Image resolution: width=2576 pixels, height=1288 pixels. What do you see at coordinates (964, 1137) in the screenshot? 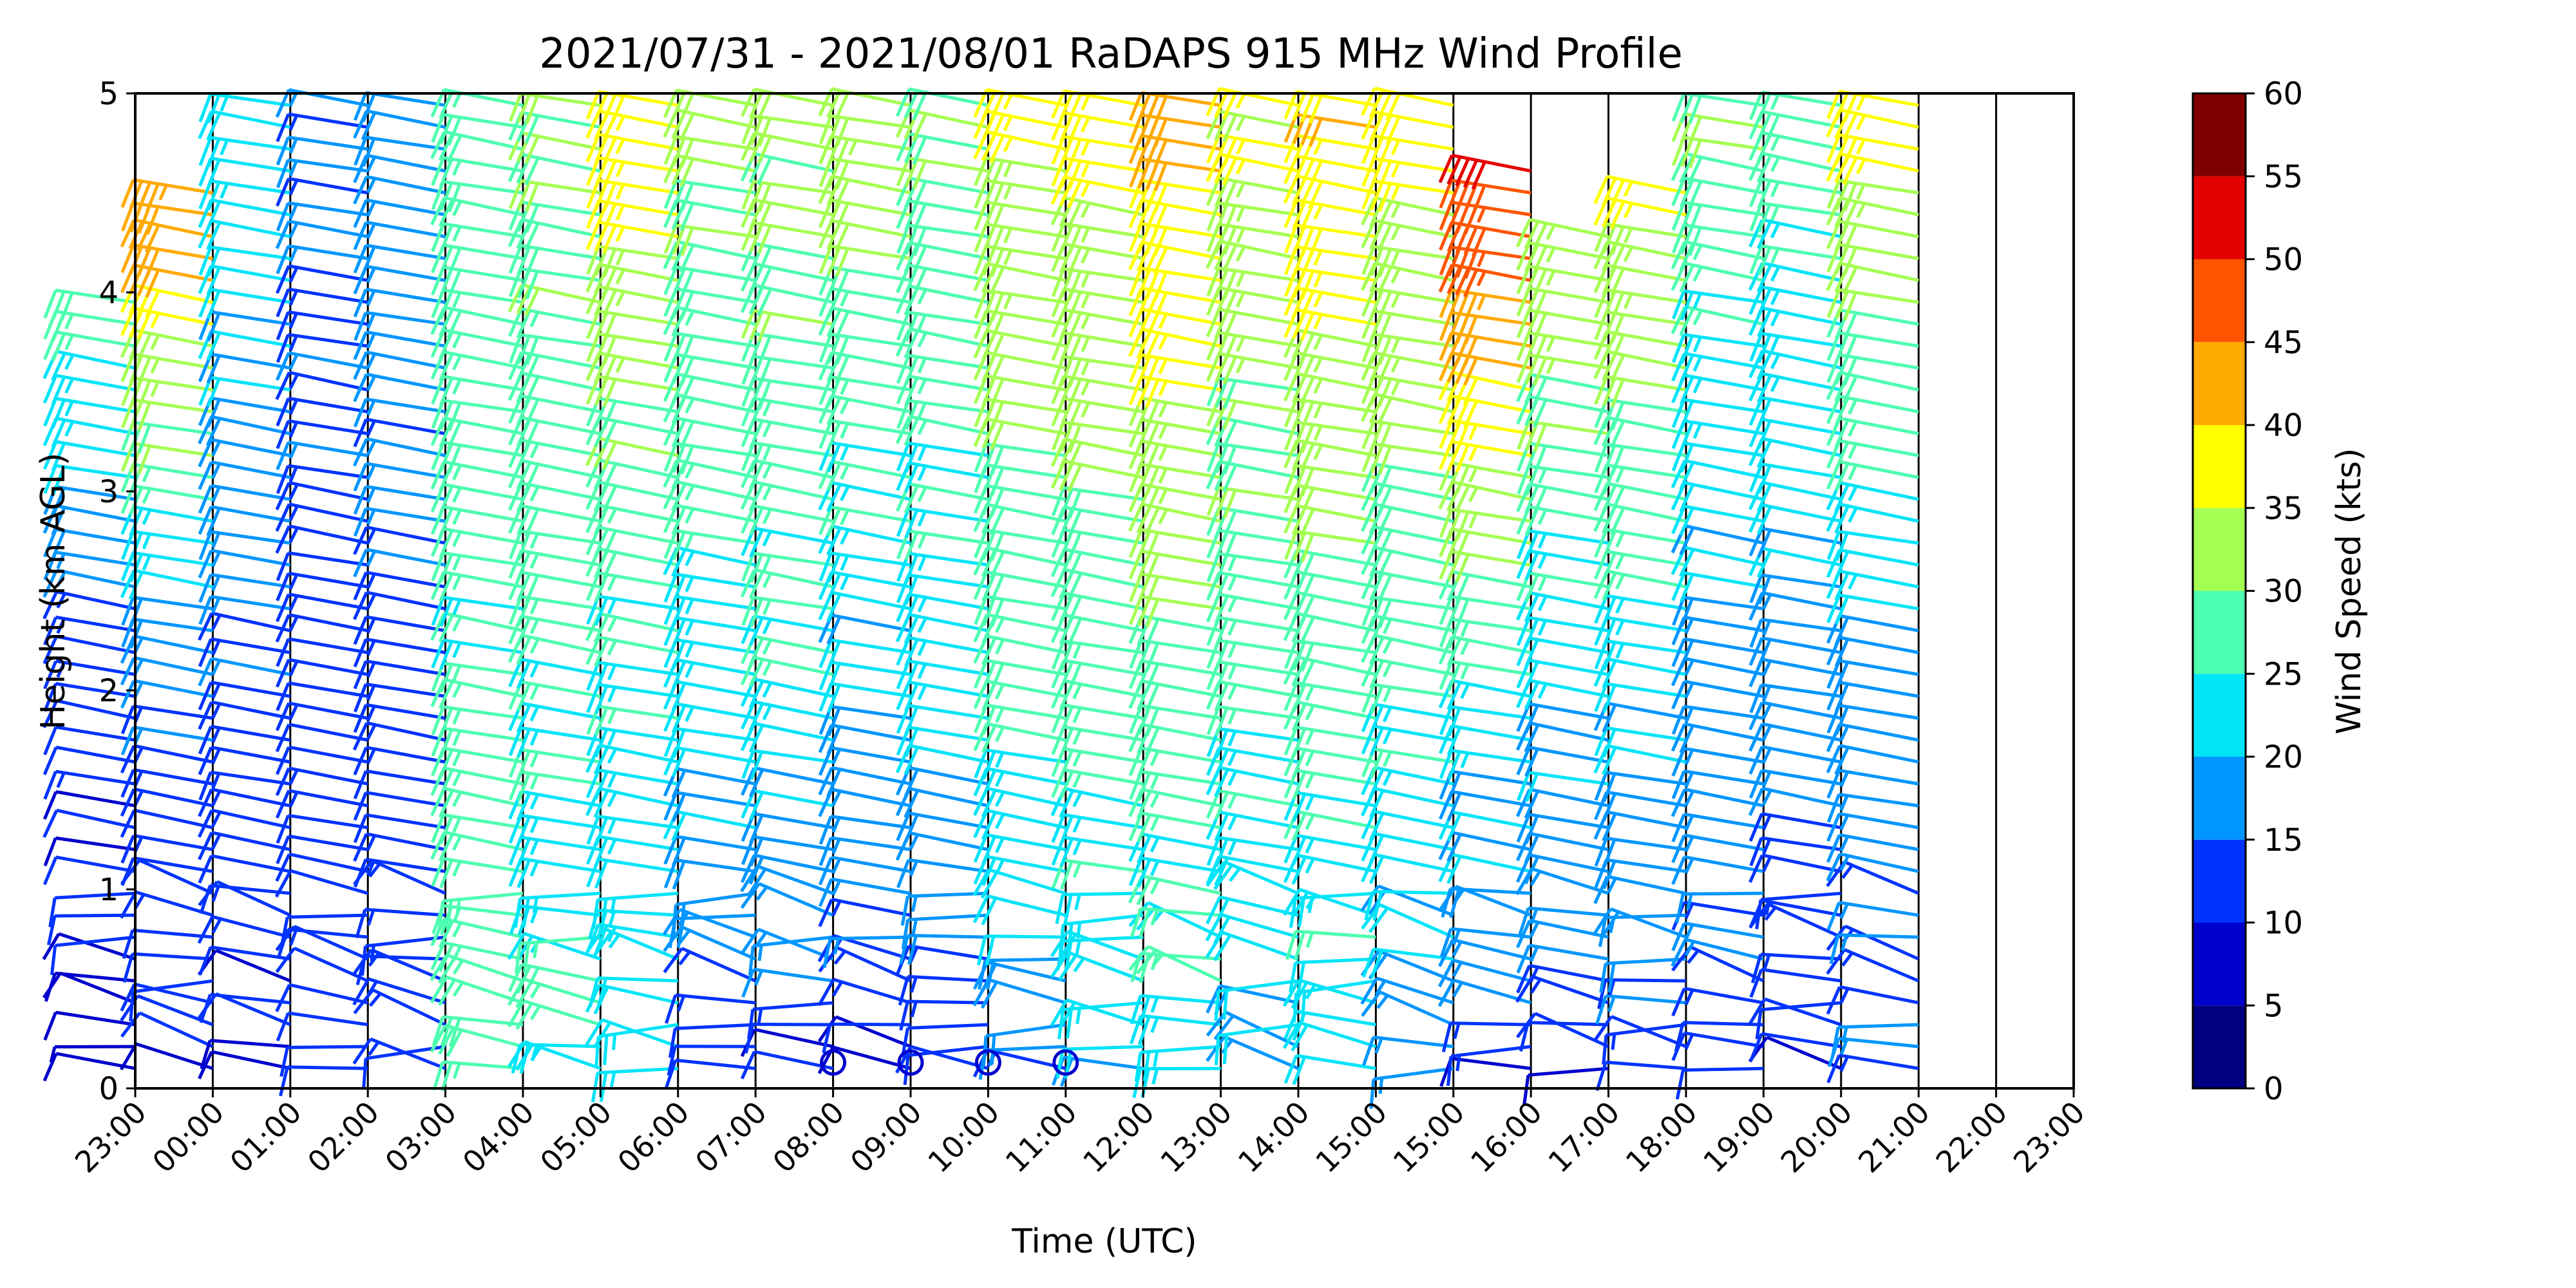
I see `x-tick-label: 10:00` at bounding box center [964, 1137].